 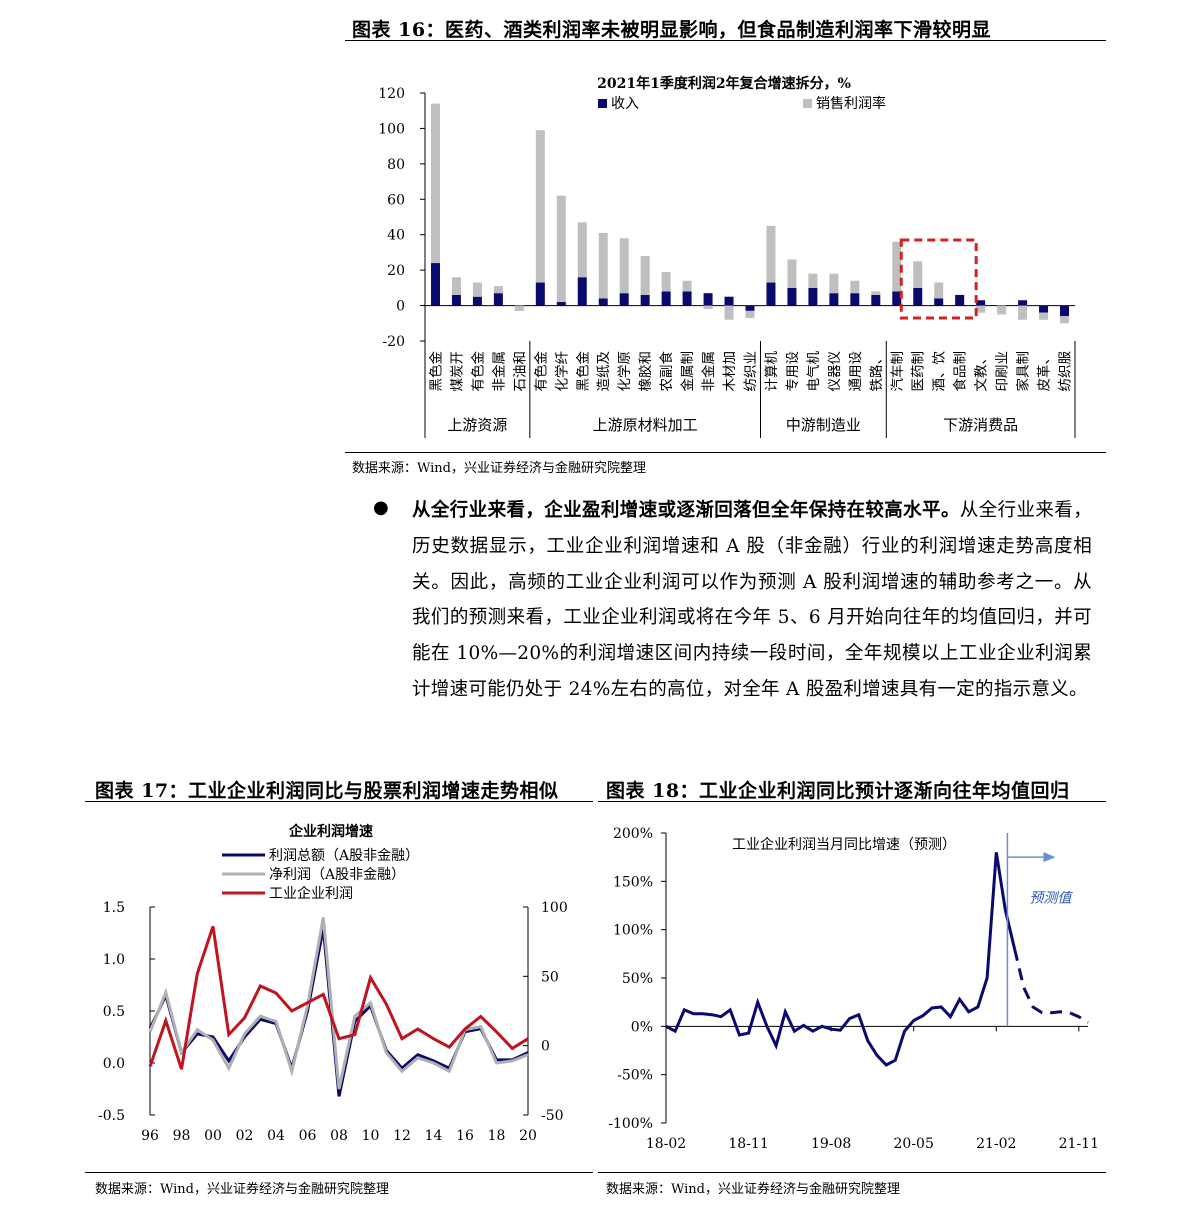 What do you see at coordinates (625, 371) in the screenshot?
I see `category-label: 化学原` at bounding box center [625, 371].